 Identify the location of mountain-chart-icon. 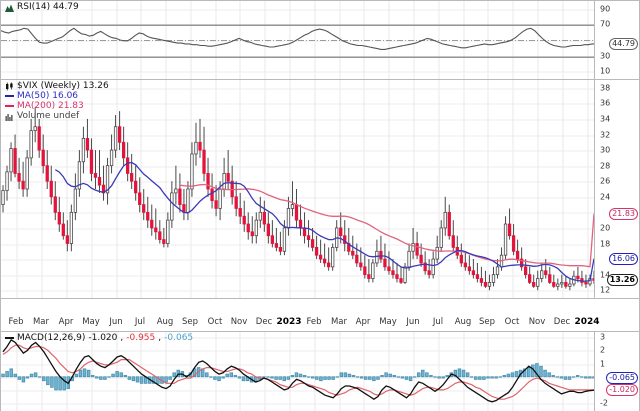
(9, 7).